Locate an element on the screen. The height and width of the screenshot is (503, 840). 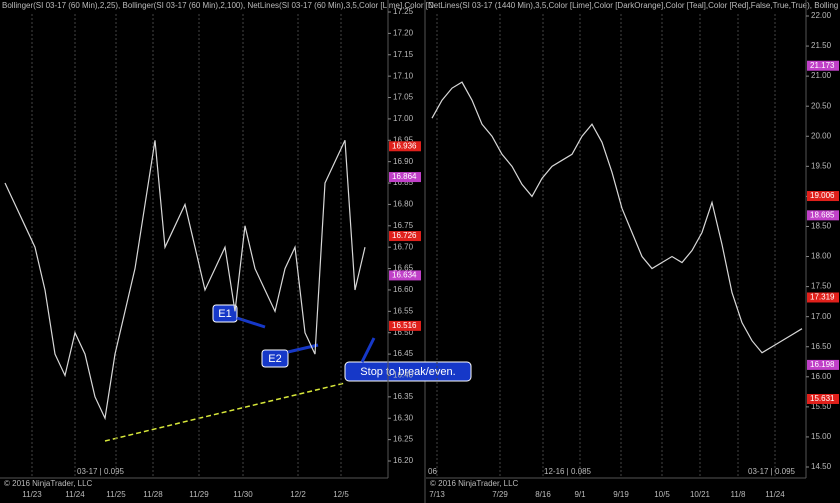
x-tick-label: 11/30 is located at coordinates (243, 494).